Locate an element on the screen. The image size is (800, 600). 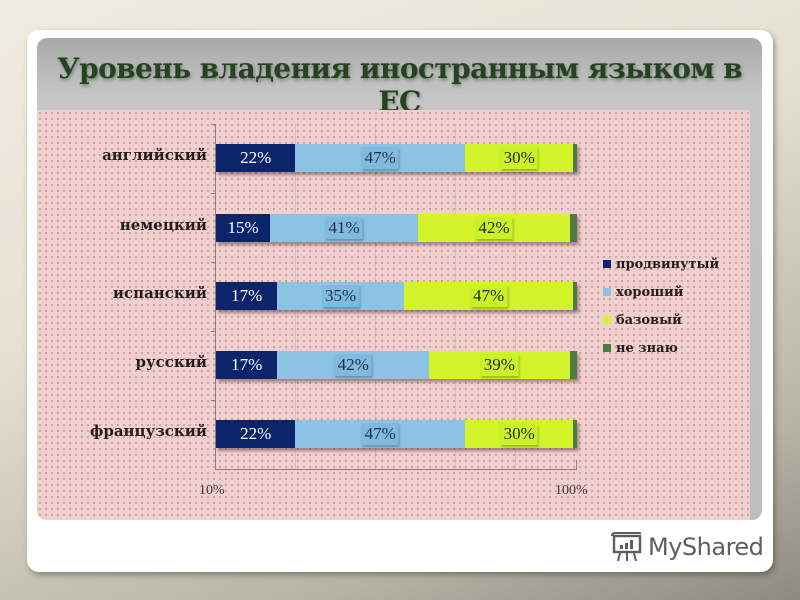
segment-good: 42% is located at coordinates (353, 365).